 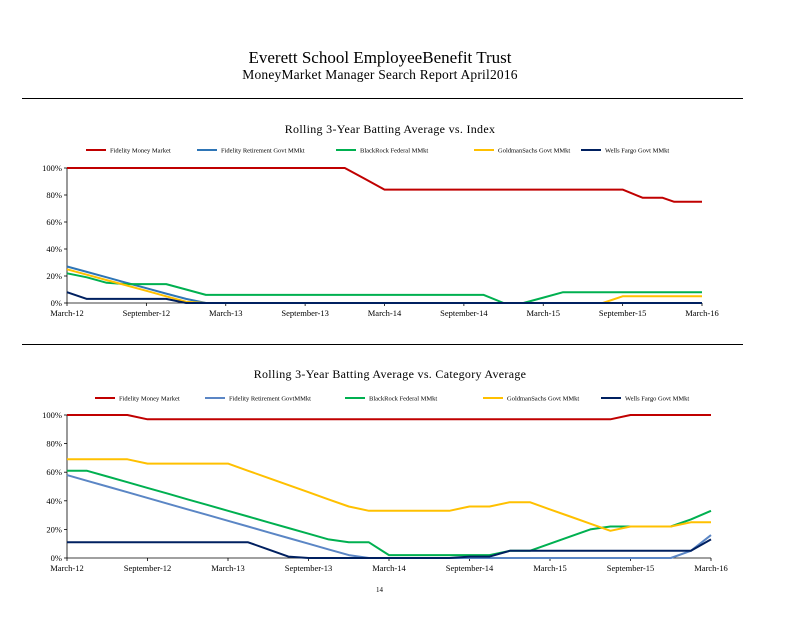 What do you see at coordinates (390, 129) in the screenshot?
I see `chart-1-title: Rolling 3-Year Batting Average vs. Index` at bounding box center [390, 129].